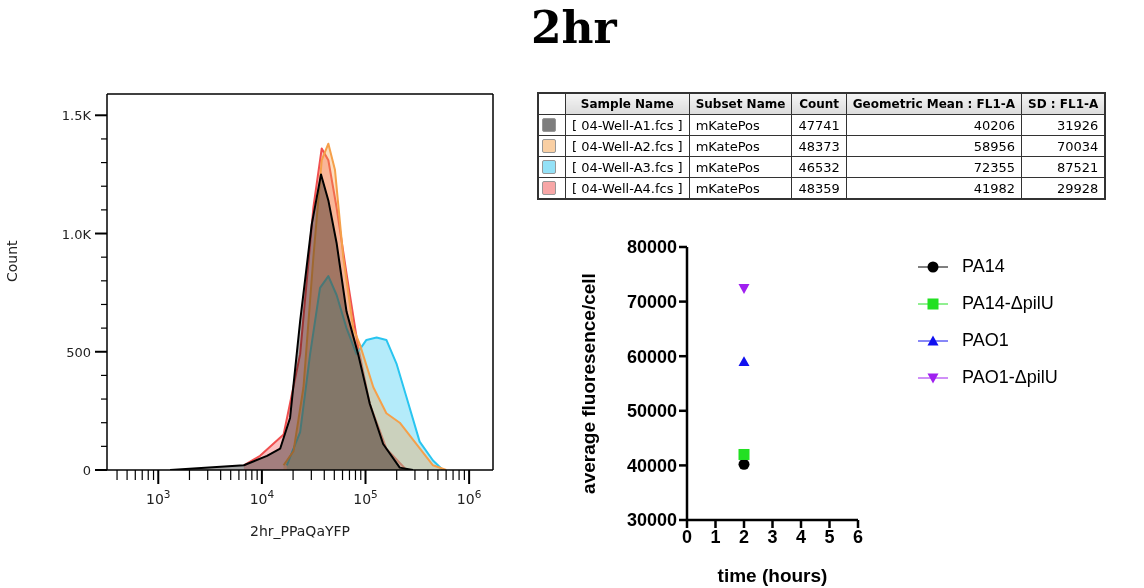 Image resolution: width=1144 pixels, height=588 pixels. What do you see at coordinates (801, 536) in the screenshot?
I see `x-tick-label: 4` at bounding box center [801, 536].